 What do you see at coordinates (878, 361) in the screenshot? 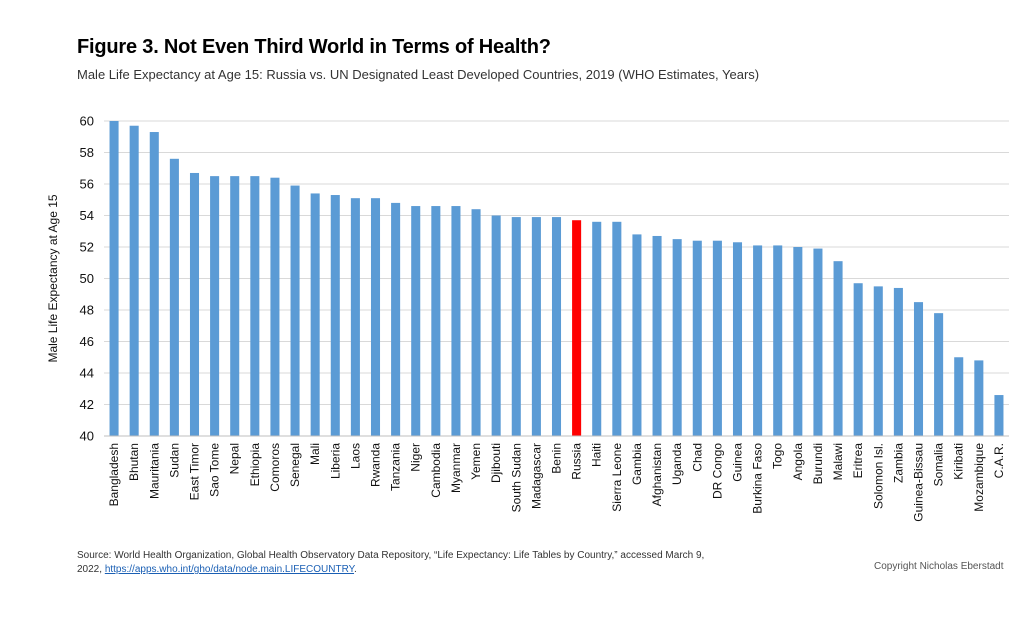
I see `bar-solomon-isl` at bounding box center [878, 361].